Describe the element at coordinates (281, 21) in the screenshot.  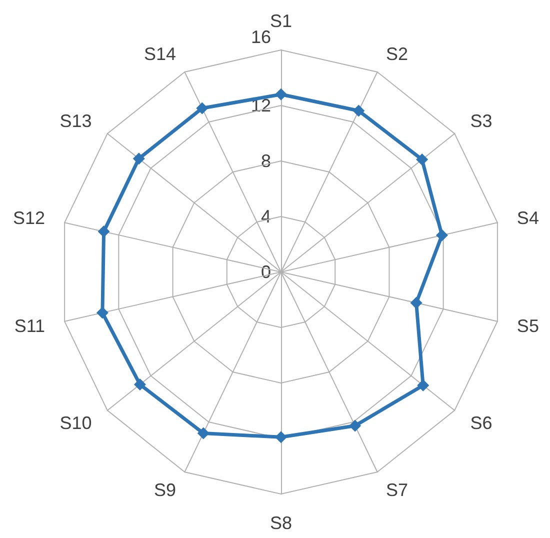
I see `spoke-label: S1` at that location.